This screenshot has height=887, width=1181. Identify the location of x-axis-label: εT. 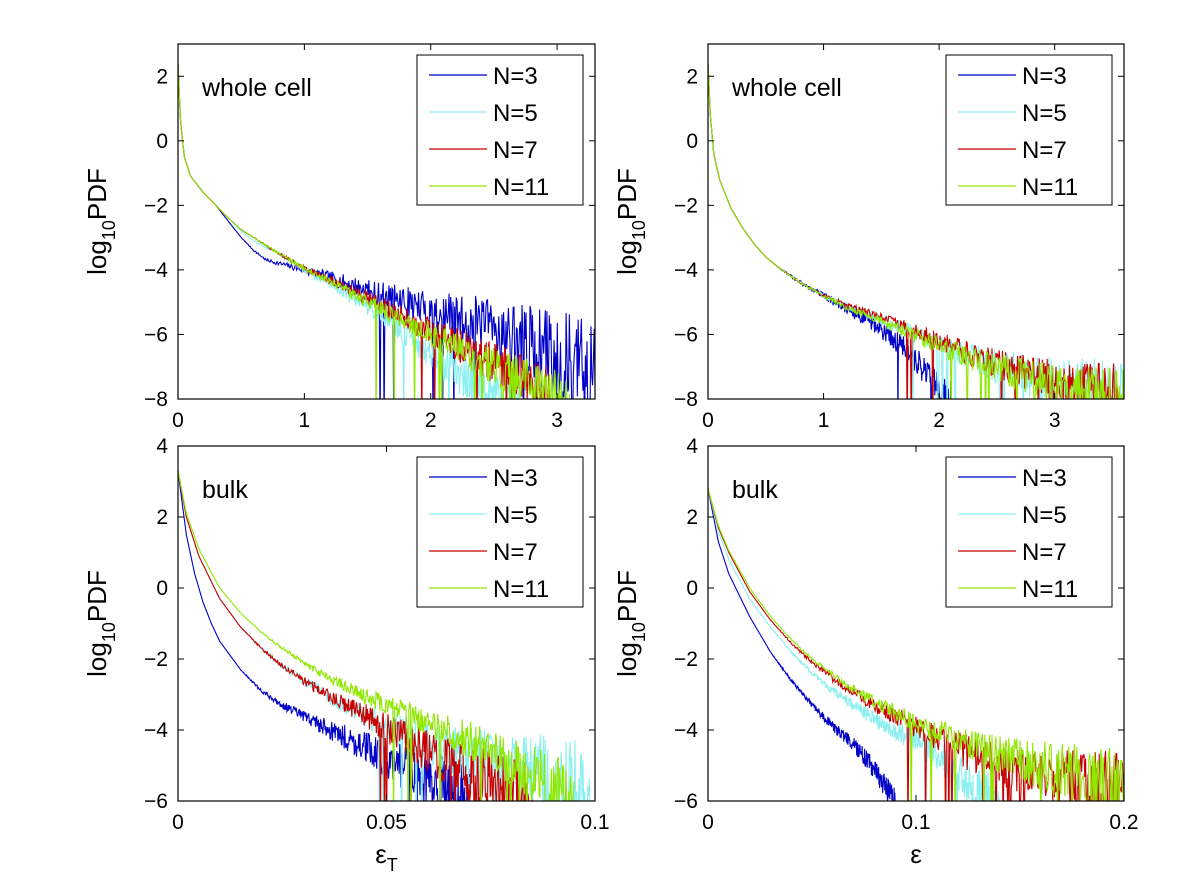
(386, 857).